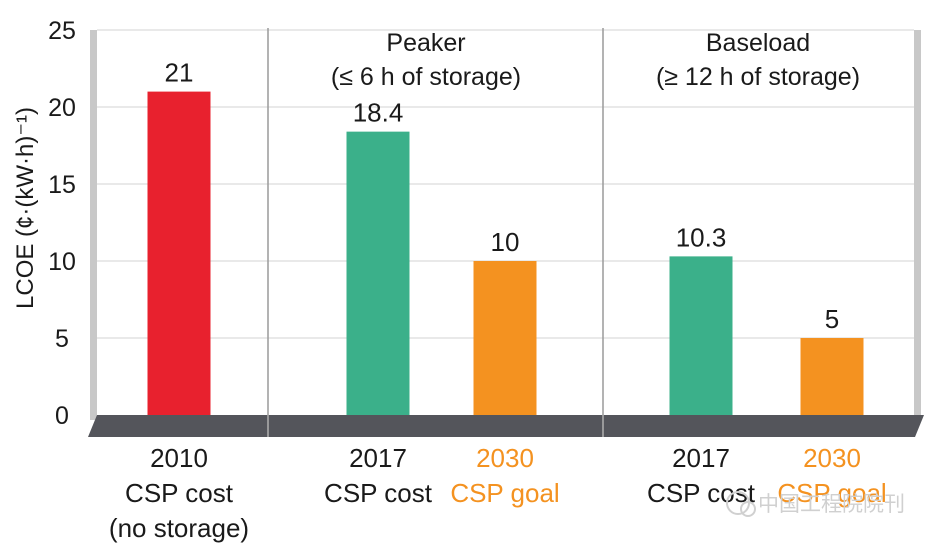 Image resolution: width=949 pixels, height=544 pixels. Describe the element at coordinates (504, 493) in the screenshot. I see `category-label-2-line2: CSP goal` at that location.